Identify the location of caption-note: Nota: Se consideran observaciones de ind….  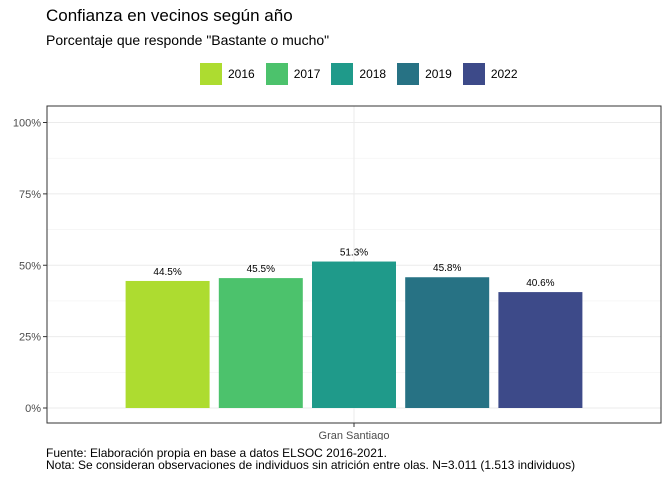
(311, 465).